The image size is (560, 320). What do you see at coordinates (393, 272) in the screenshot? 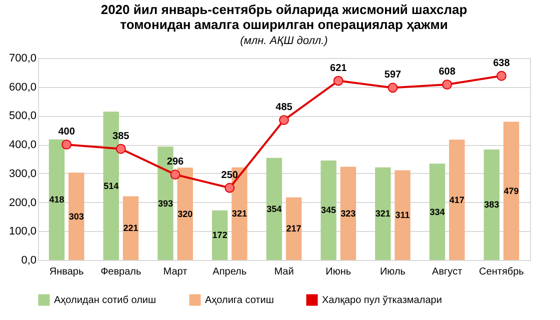
I see `x-tick-label: Июль` at bounding box center [393, 272].